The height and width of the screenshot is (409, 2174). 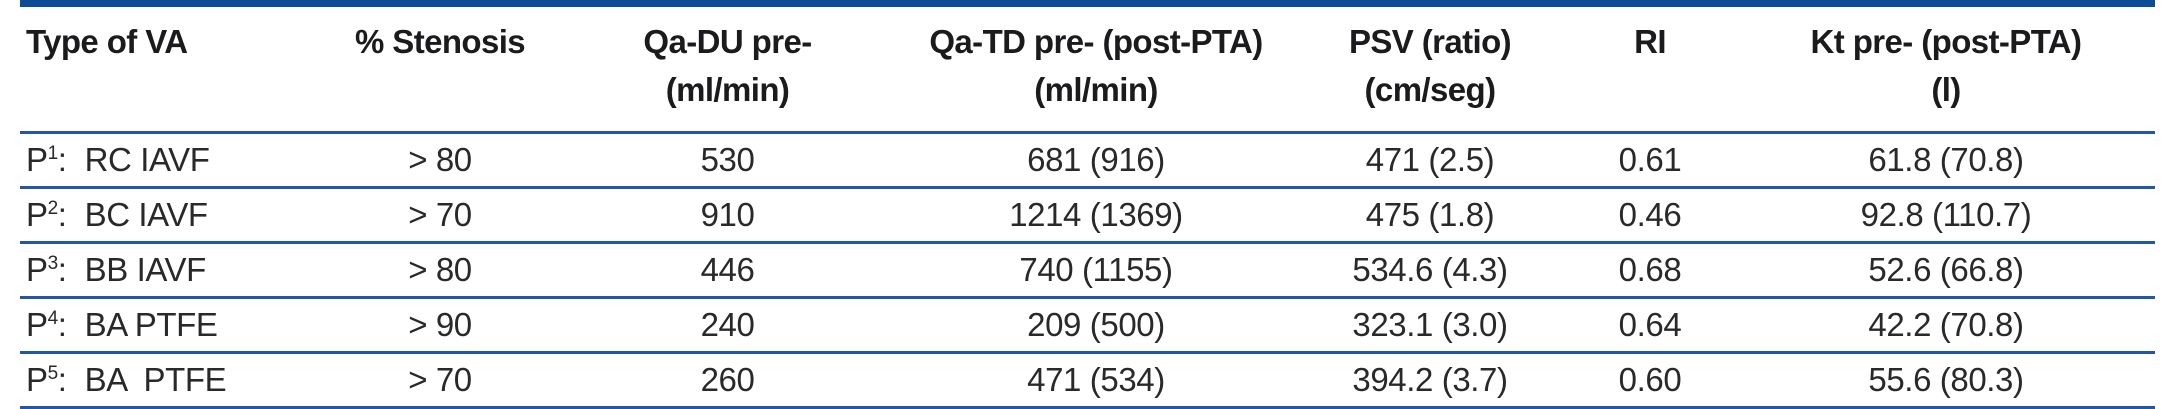 What do you see at coordinates (1946, 160) in the screenshot?
I see `cell-kt: 61.8 (70.8)` at bounding box center [1946, 160].